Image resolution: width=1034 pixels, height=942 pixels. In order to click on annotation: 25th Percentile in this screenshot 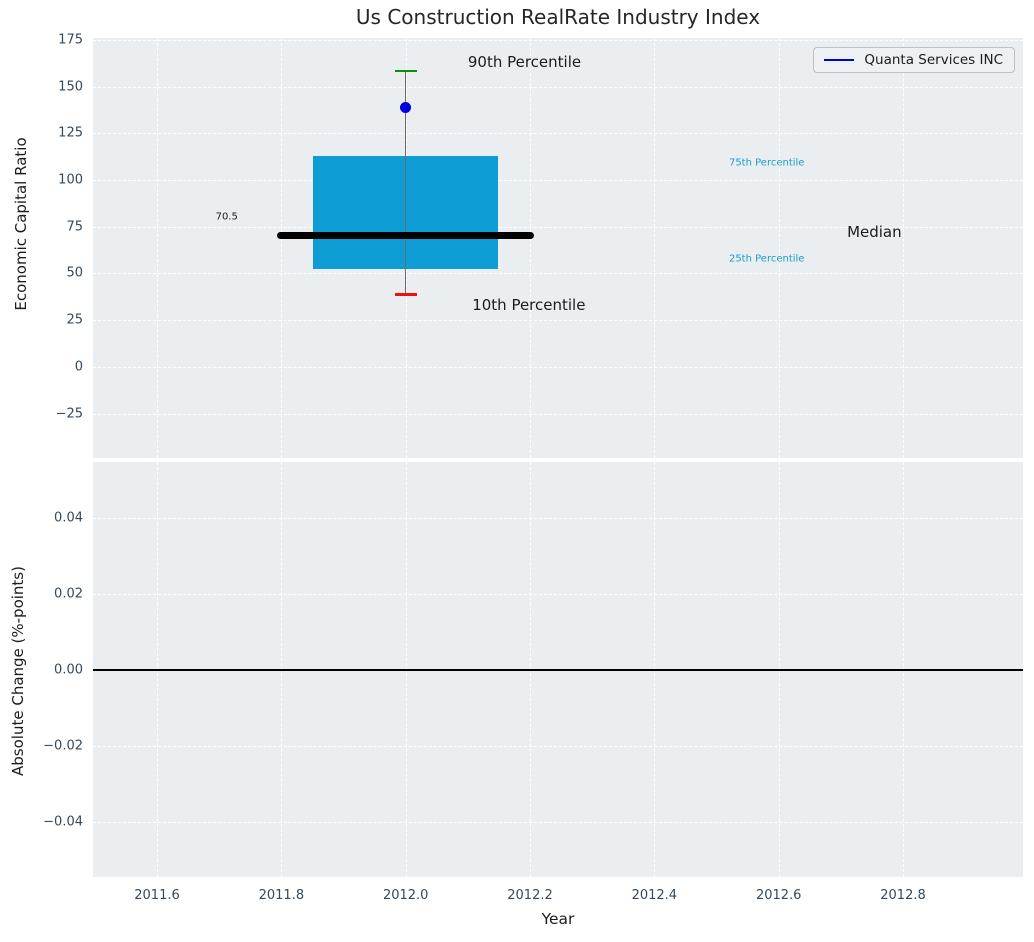, I will do `click(766, 259)`.